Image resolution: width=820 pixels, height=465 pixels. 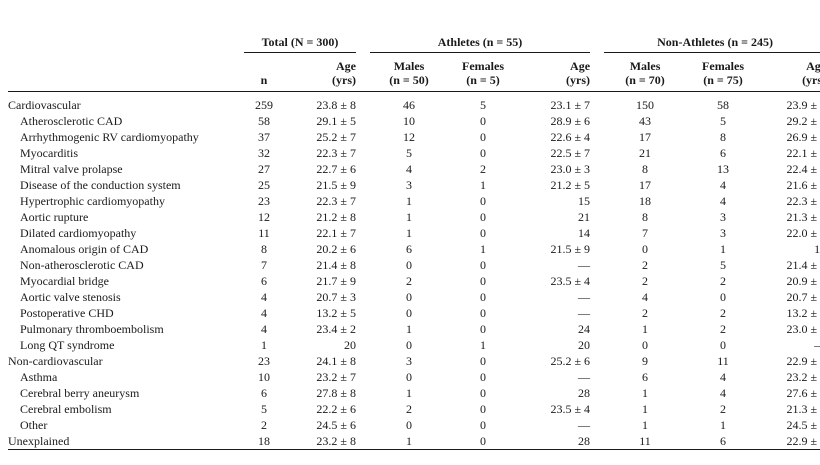 What do you see at coordinates (409, 137) in the screenshot?
I see `cell-athletes-males: 12` at bounding box center [409, 137].